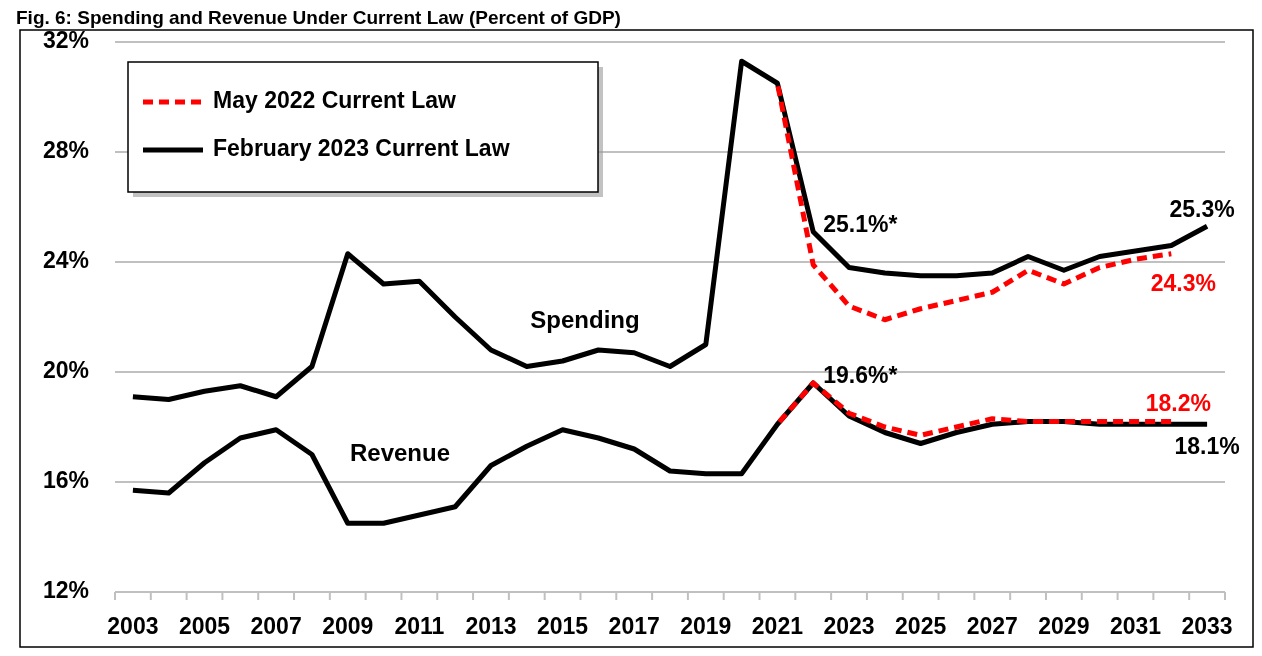  I want to click on x-tick-label: 2013, so click(491, 626).